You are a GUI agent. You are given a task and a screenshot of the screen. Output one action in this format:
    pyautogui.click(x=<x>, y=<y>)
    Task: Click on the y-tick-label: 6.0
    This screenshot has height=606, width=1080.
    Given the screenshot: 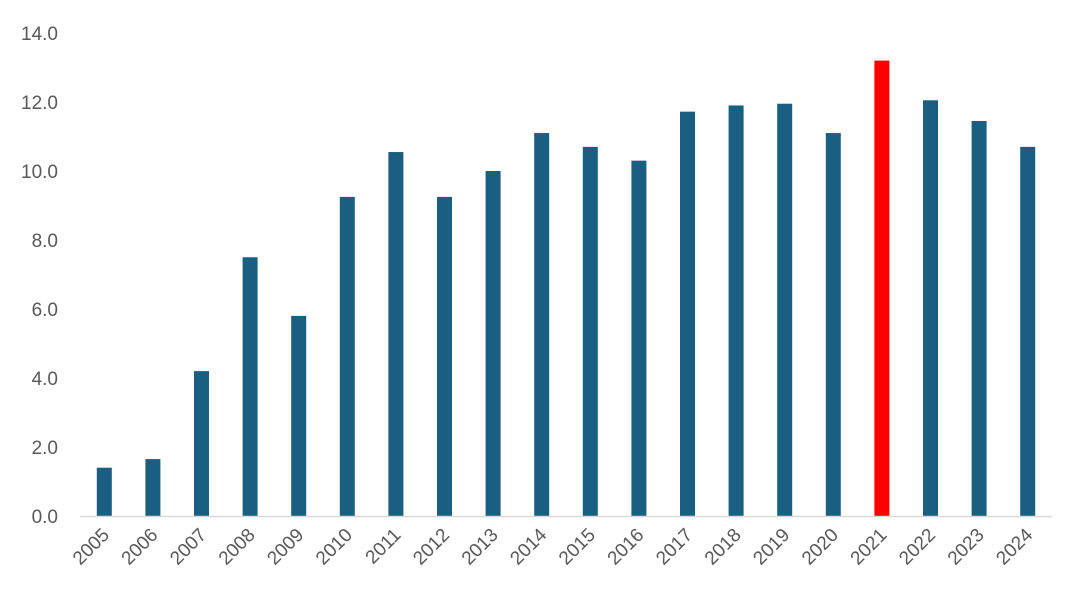 What is the action you would take?
    pyautogui.click(x=45, y=310)
    